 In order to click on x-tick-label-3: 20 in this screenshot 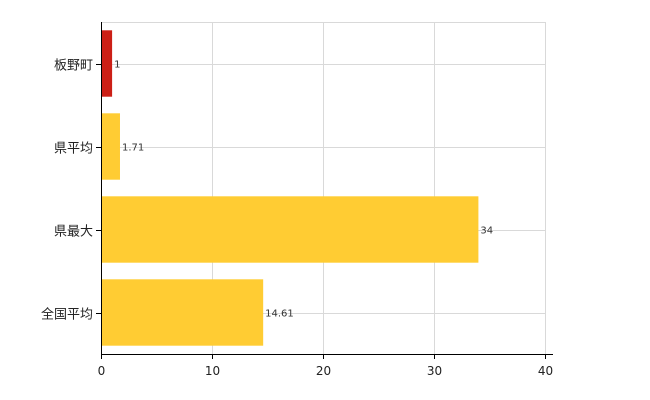, I will do `click(323, 371)`.